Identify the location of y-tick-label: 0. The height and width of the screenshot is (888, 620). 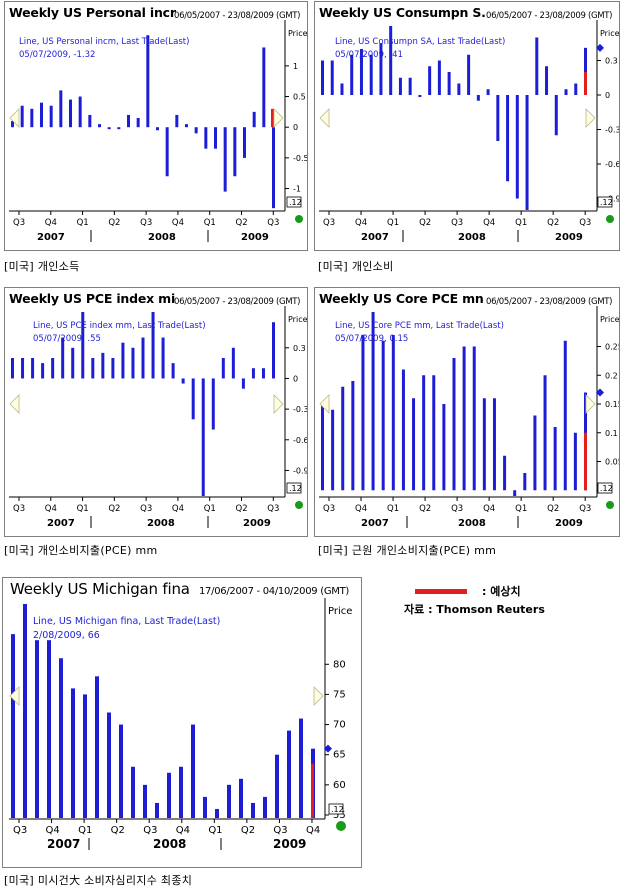
(607, 95).